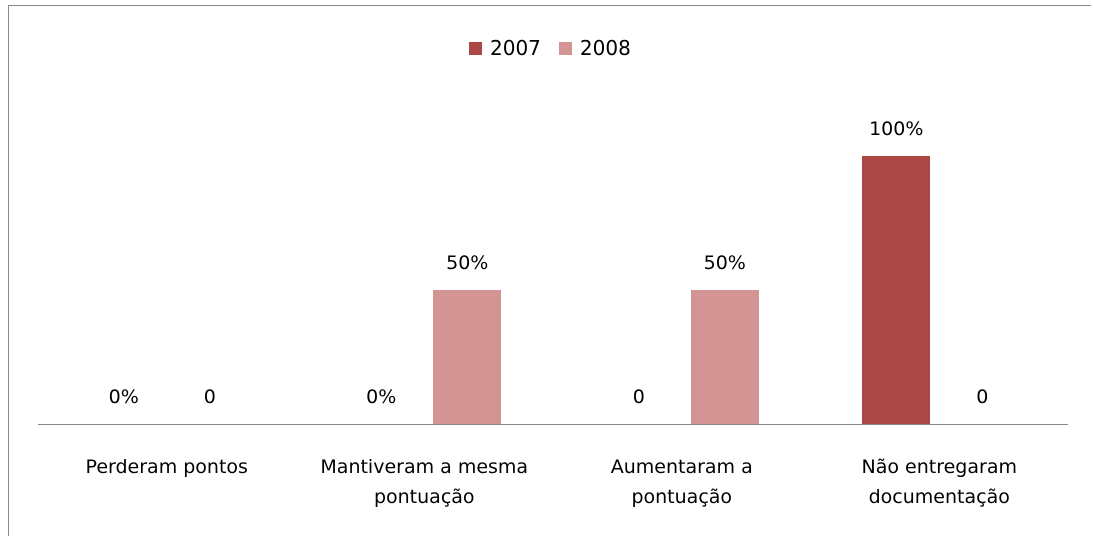  Describe the element at coordinates (939, 482) in the screenshot. I see `x-tick-label: Não entregaram documentação` at that location.